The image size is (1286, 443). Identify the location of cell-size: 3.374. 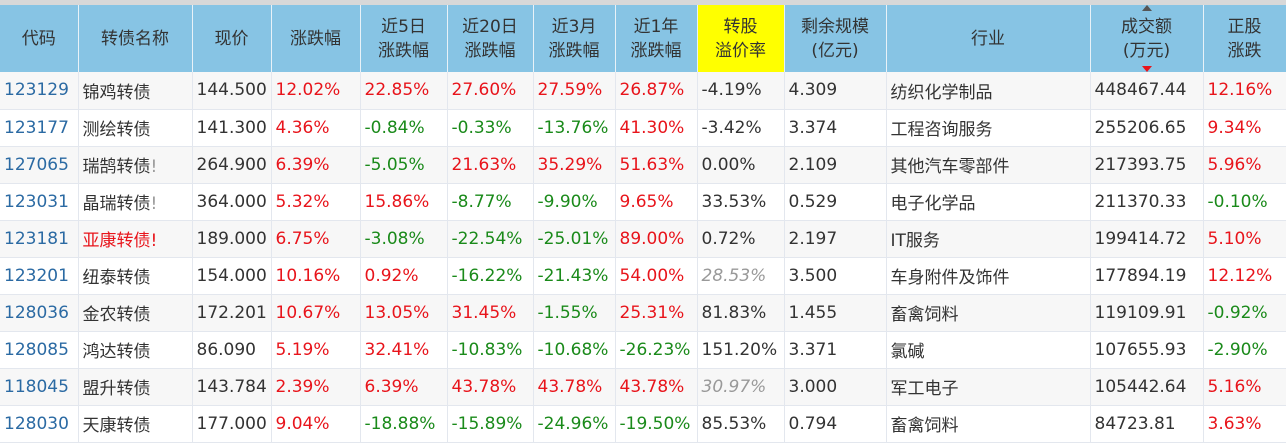
(835, 128).